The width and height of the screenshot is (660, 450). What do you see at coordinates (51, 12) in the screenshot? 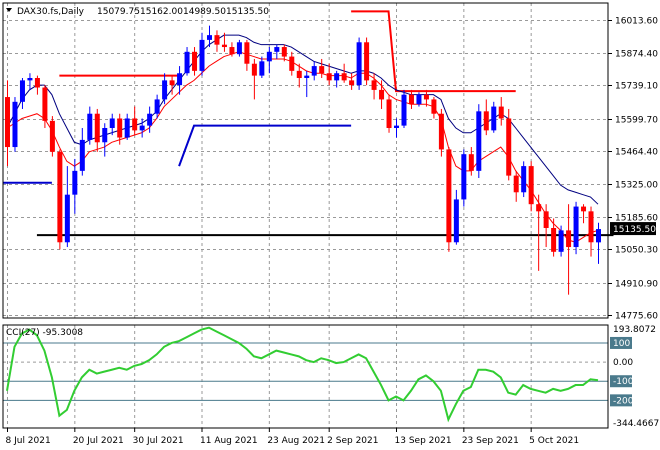
I see `main-symbol-label: DAX30.fs,Daily` at bounding box center [51, 12].